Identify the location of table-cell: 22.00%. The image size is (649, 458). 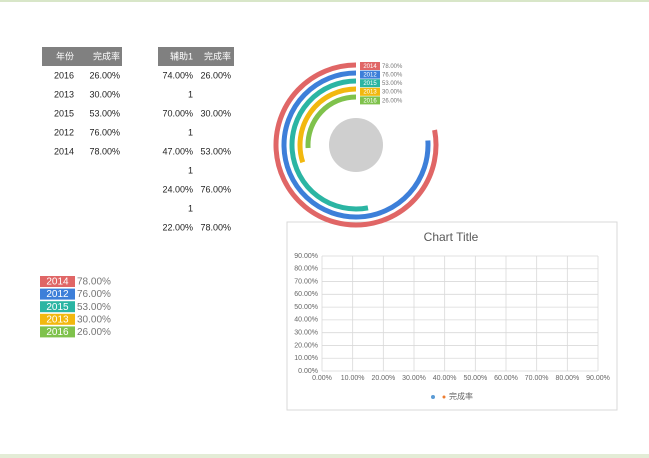
(177, 227).